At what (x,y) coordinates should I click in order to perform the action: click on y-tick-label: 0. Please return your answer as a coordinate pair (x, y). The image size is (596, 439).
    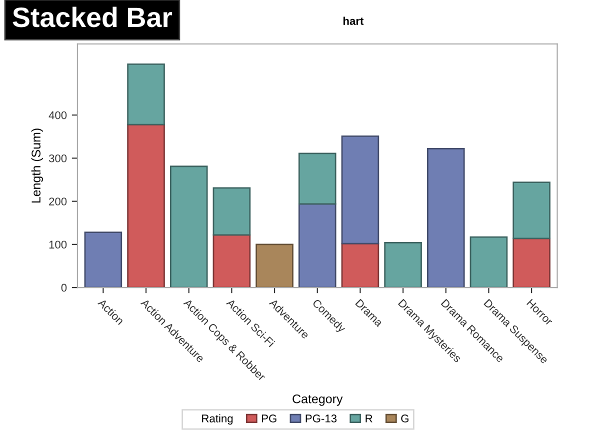
    Looking at the image, I should click on (64, 288).